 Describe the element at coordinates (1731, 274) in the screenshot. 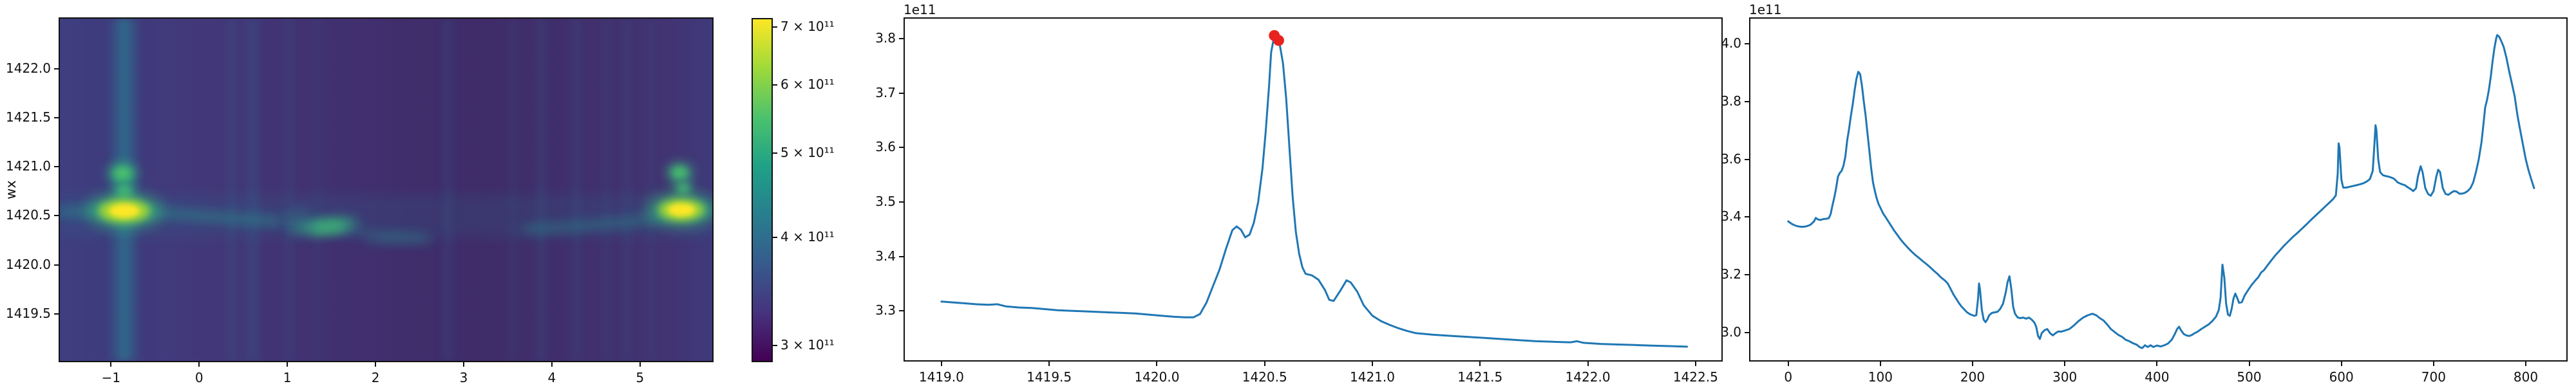

I see `y-tick-label: 3.2` at that location.